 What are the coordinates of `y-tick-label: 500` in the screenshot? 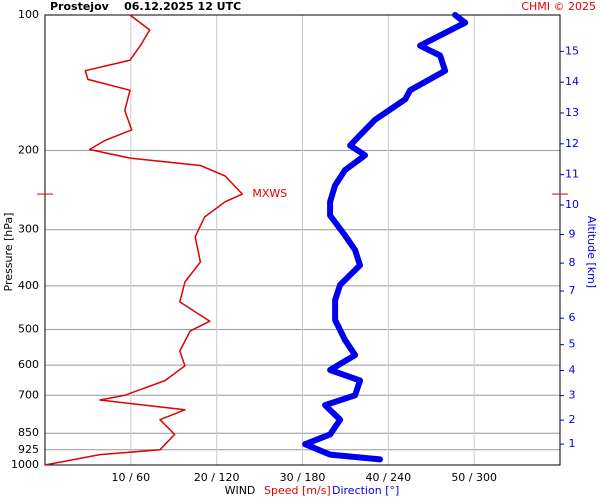 It's located at (28, 329).